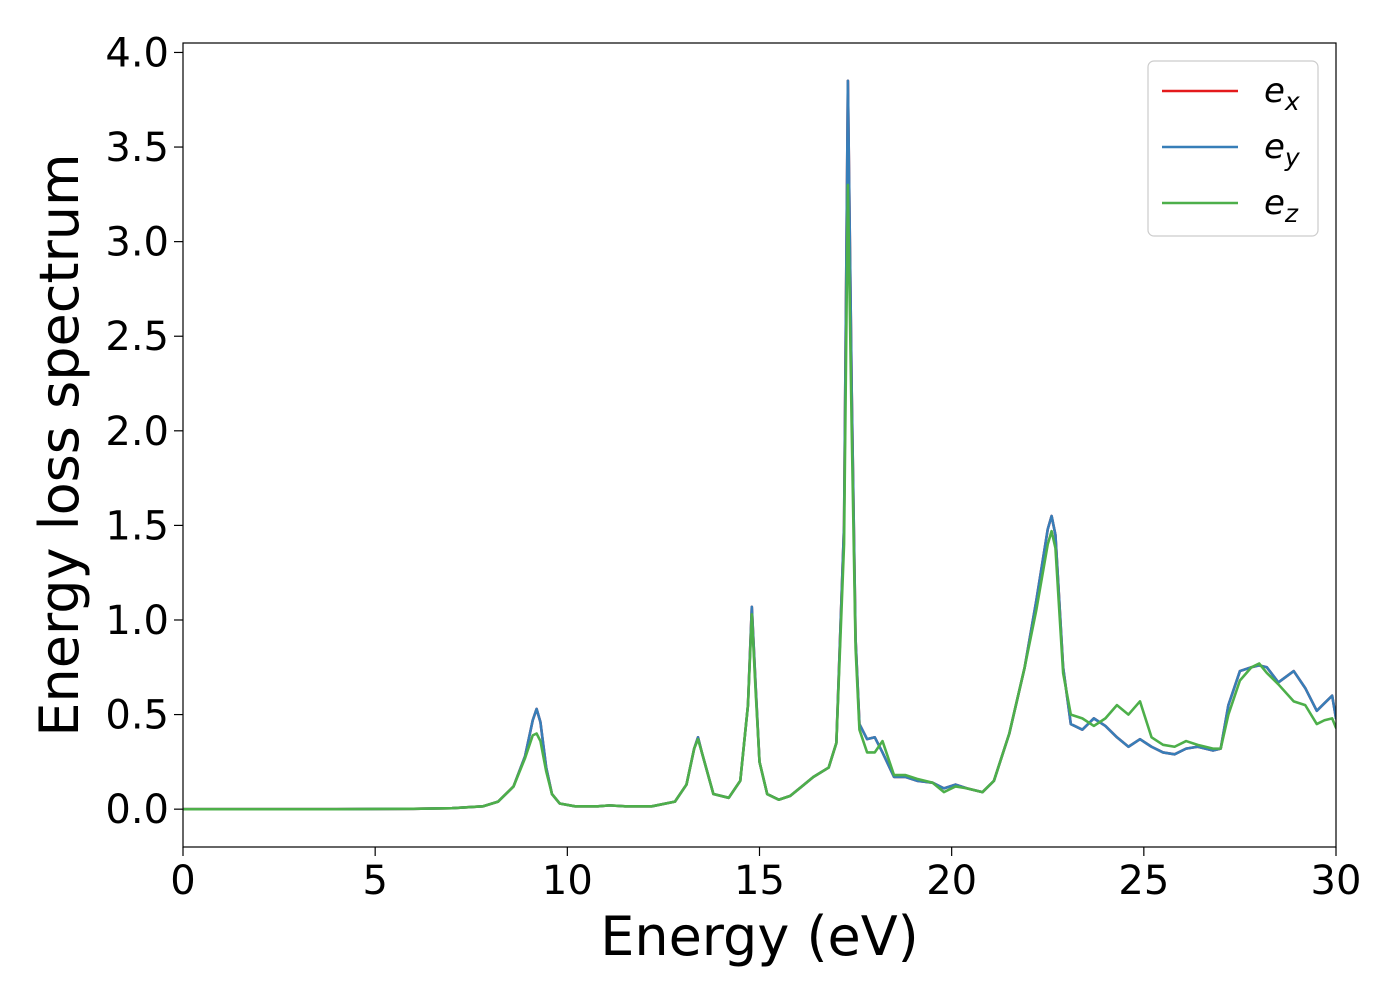  I want to click on x-axis-ticks: 0 5 10 15 20 25 30, so click(765, 875).